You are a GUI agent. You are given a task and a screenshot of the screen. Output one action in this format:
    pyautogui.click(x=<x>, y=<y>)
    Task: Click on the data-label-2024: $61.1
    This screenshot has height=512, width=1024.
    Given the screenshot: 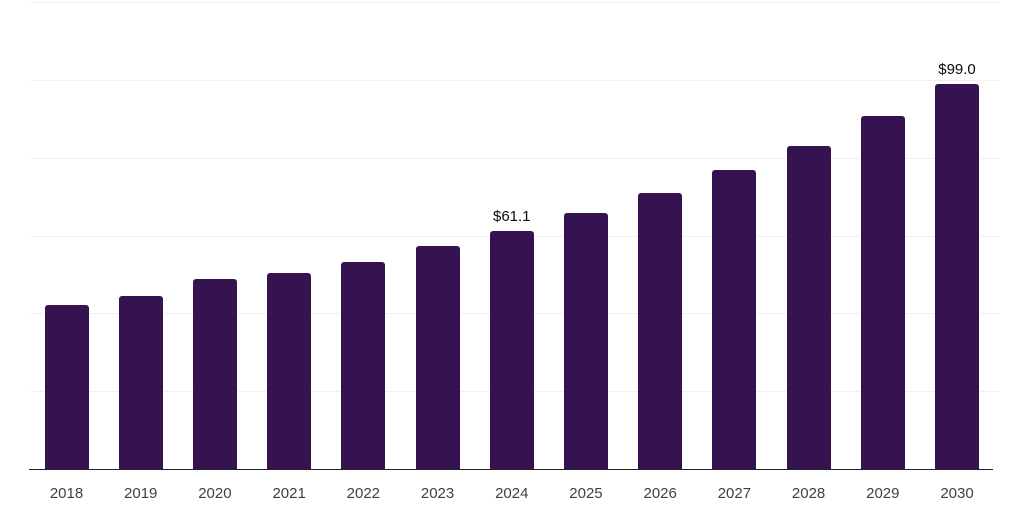 What is the action you would take?
    pyautogui.click(x=511, y=217)
    